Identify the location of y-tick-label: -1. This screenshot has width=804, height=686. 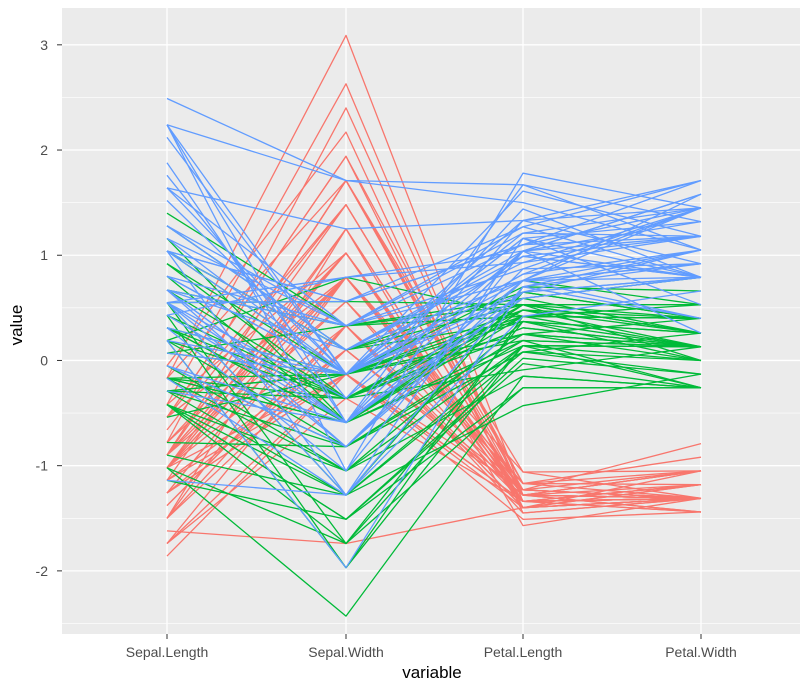
(42, 466).